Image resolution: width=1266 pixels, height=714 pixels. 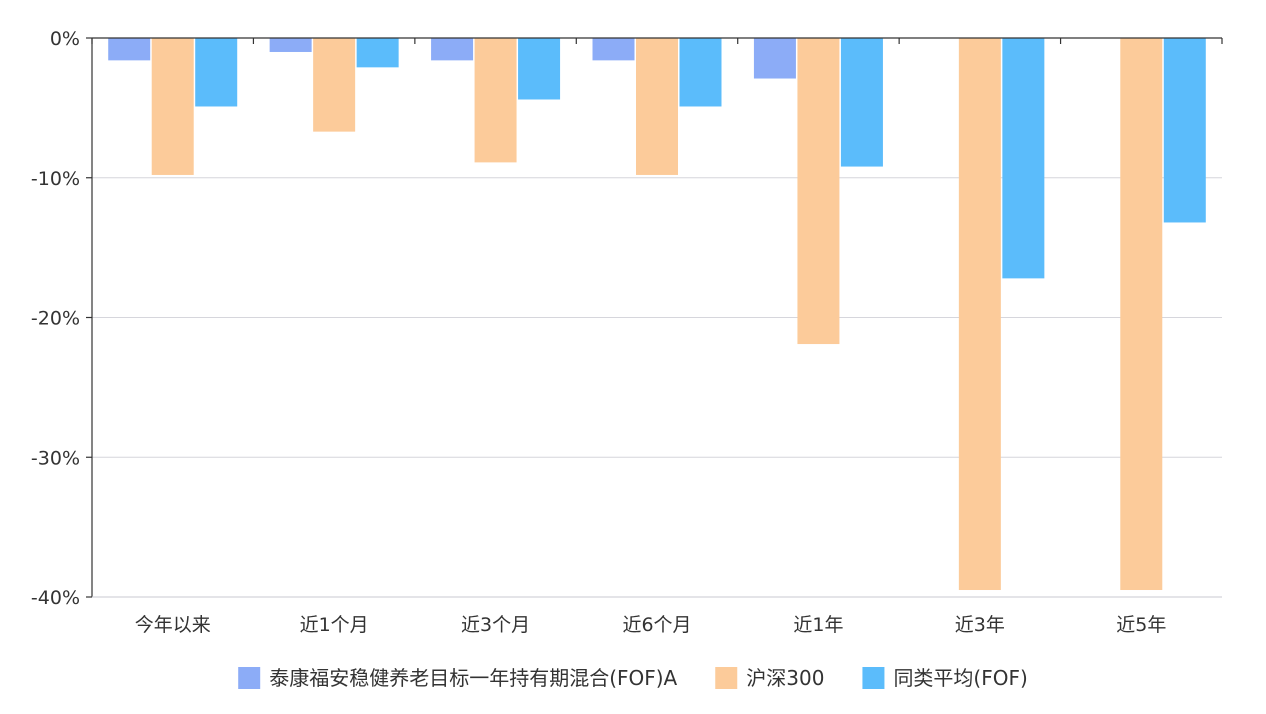 What do you see at coordinates (55, 598) in the screenshot?
I see `y-tick-label: -40%` at bounding box center [55, 598].